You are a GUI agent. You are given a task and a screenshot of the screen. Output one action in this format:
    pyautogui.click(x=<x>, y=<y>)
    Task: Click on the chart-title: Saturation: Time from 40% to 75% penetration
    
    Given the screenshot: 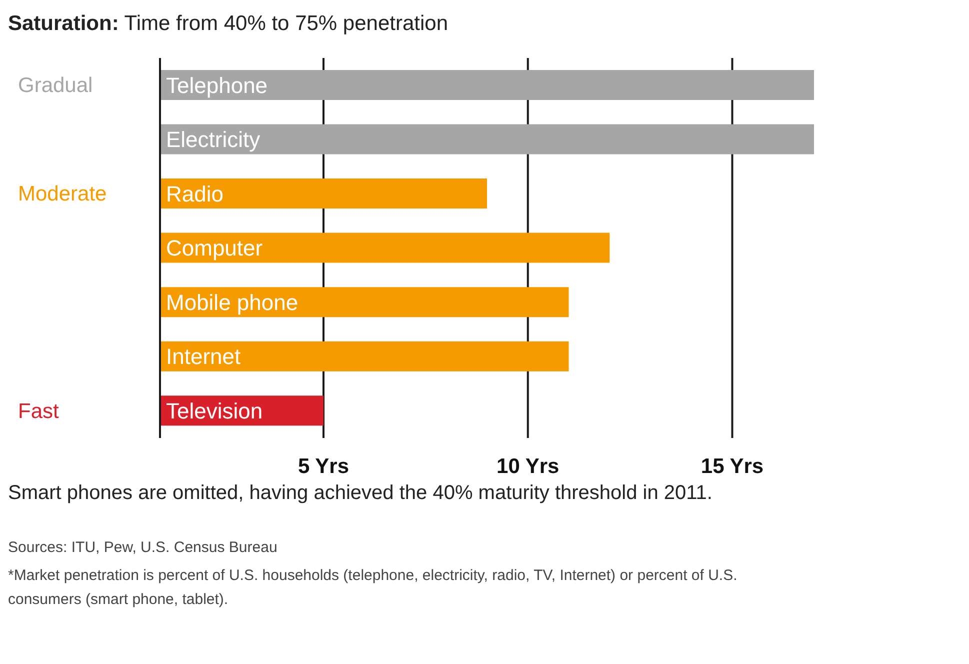 What is the action you would take?
    pyautogui.click(x=229, y=24)
    